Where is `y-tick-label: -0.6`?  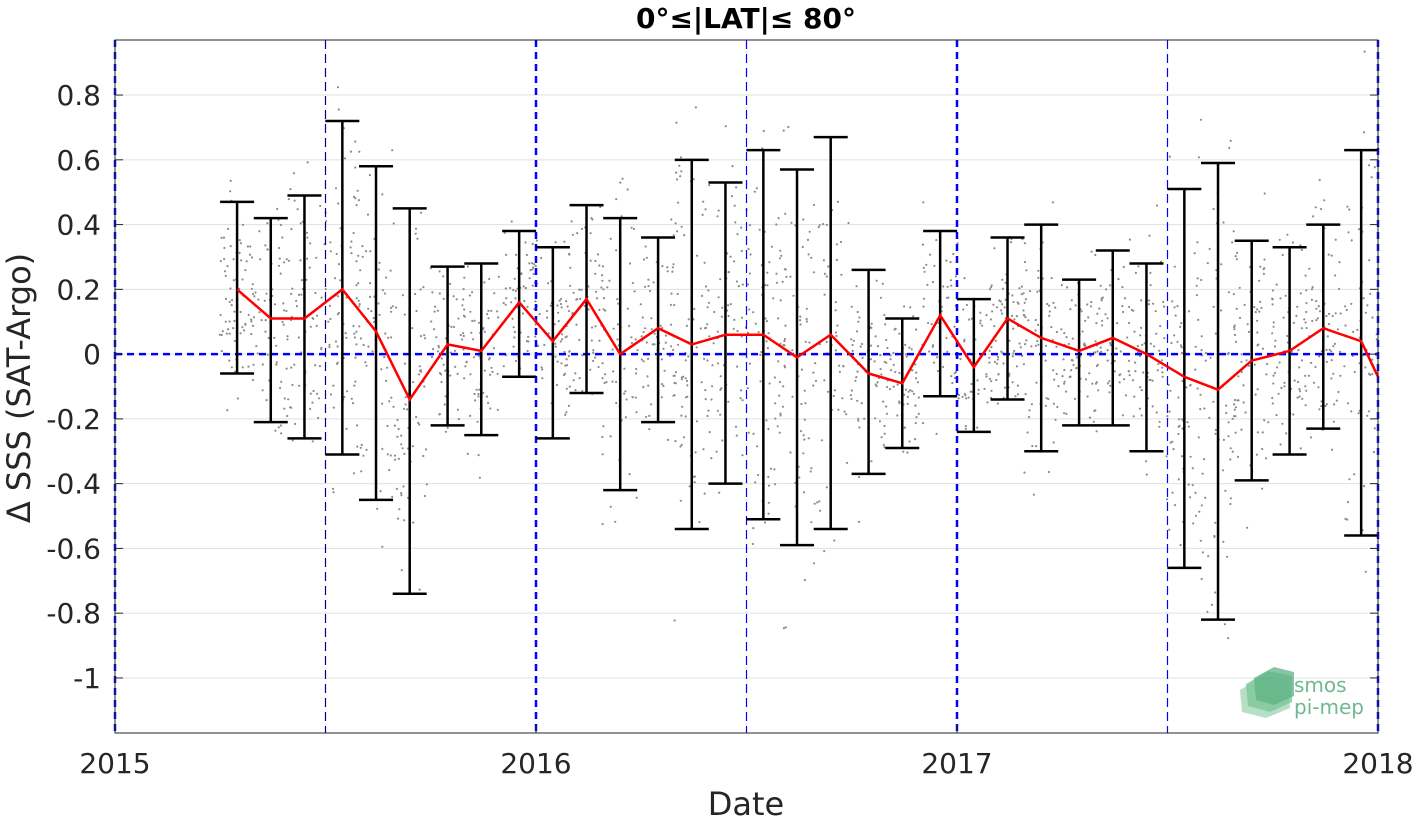
y-tick-label: -0.6 is located at coordinates (73, 548).